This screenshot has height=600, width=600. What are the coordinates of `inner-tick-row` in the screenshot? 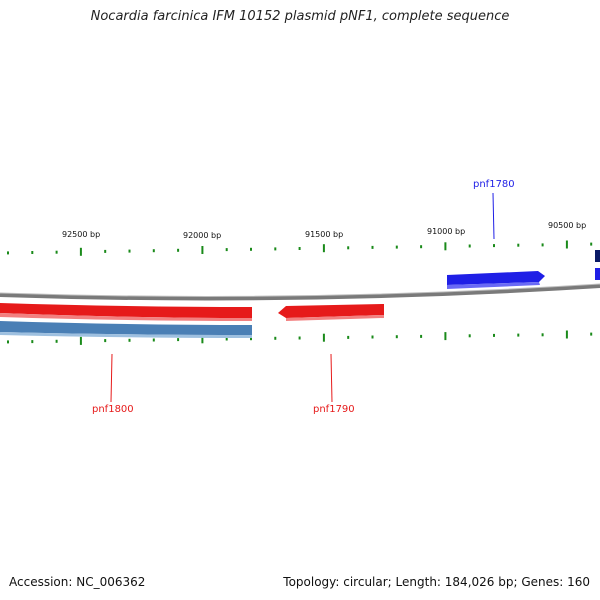 It's located at (300, 337).